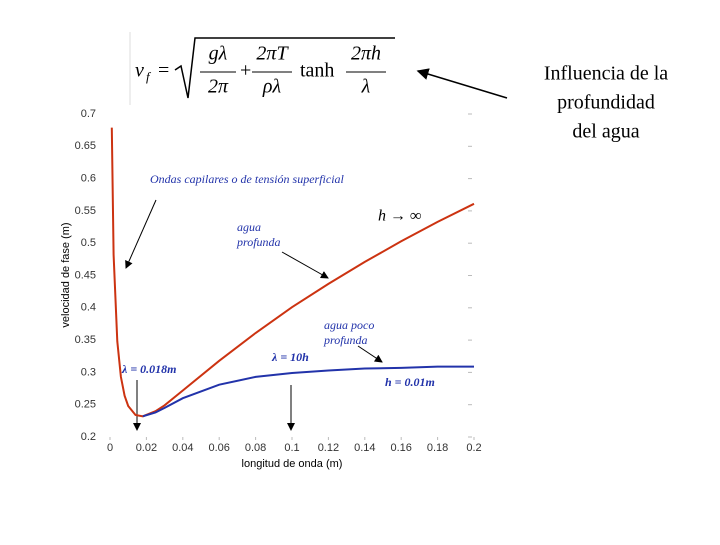  Describe the element at coordinates (364, 448) in the screenshot. I see `x-tick-label: 0.14` at that location.